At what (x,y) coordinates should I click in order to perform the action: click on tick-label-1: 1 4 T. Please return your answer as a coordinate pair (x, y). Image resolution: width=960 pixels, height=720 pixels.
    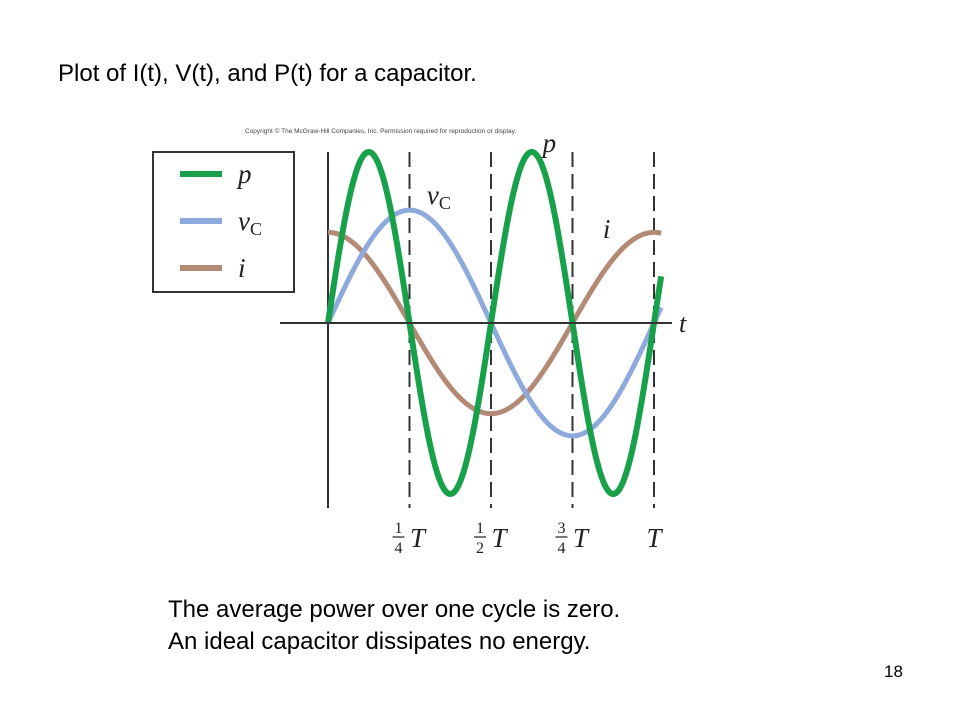
    Looking at the image, I should click on (409, 538).